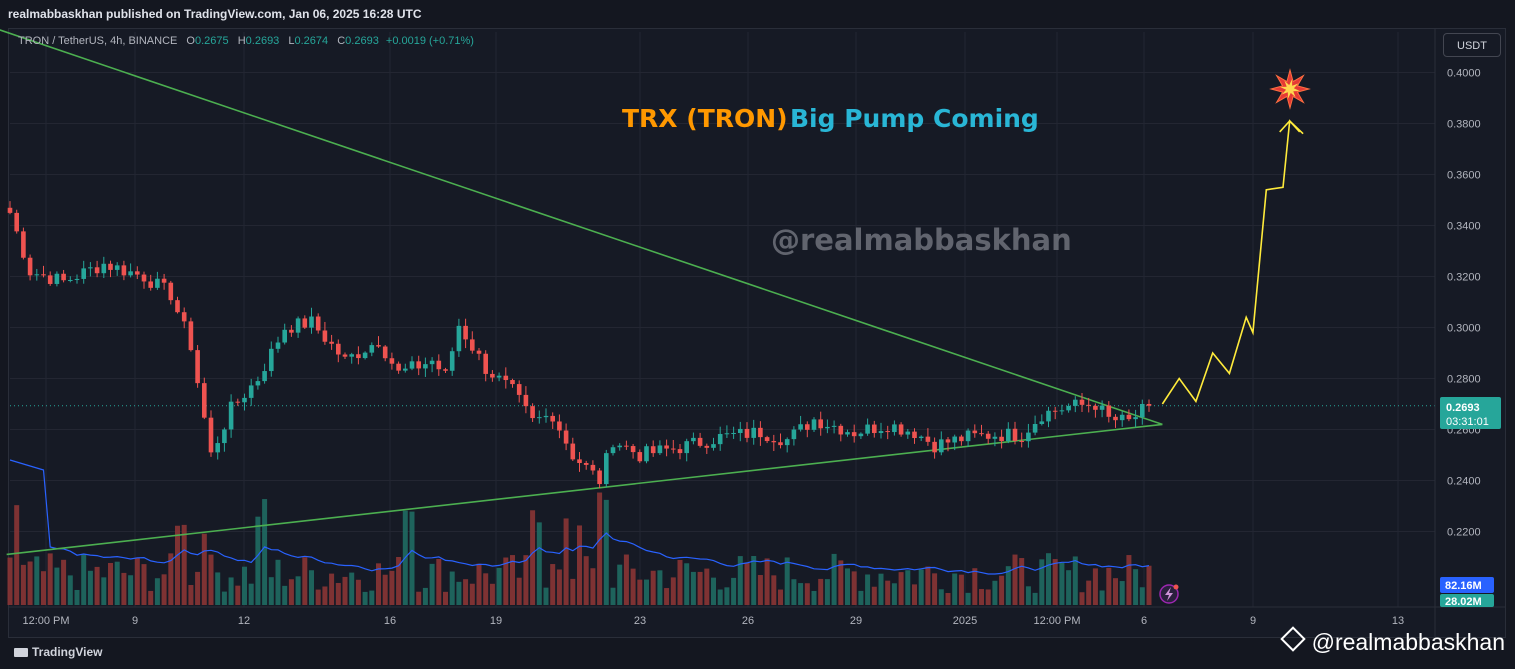 Image resolution: width=1515 pixels, height=669 pixels. I want to click on change-value: +0.0019 (+0.71%), so click(429, 41).